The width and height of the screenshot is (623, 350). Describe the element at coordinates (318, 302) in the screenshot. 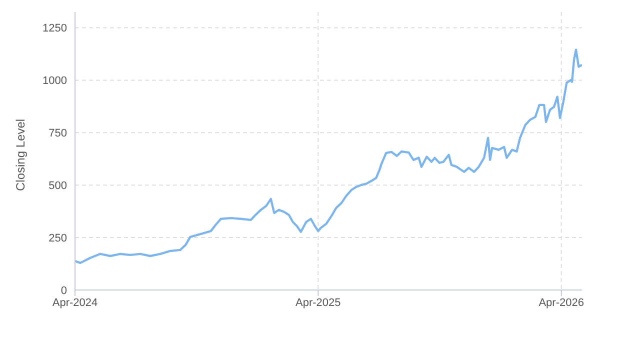

I see `x-tick-label: Apr-2025` at that location.